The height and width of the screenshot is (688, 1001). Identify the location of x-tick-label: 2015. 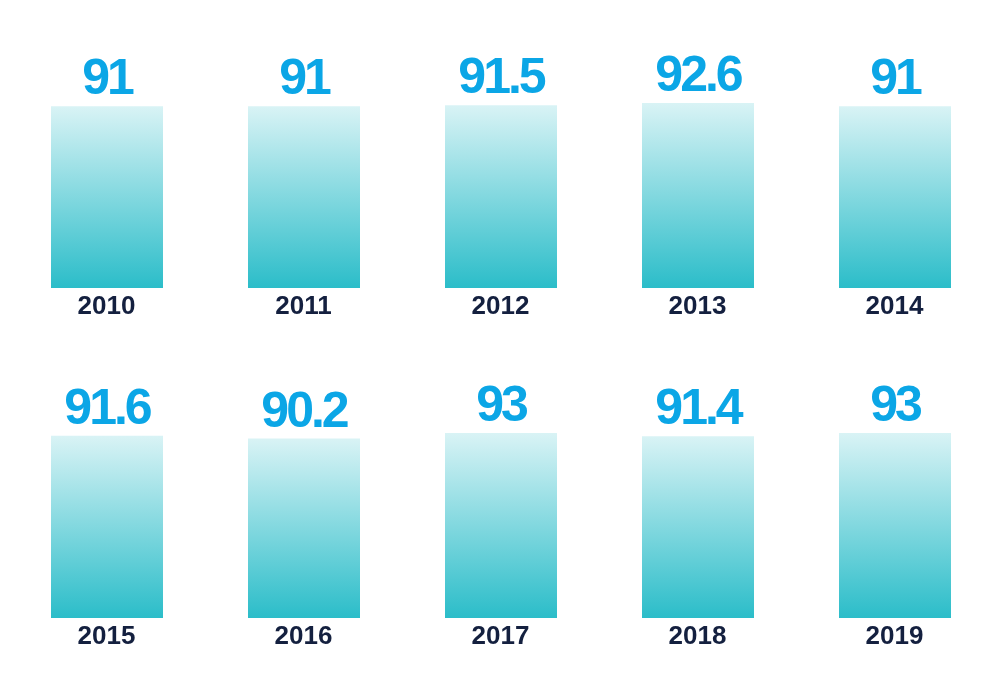
(106, 635).